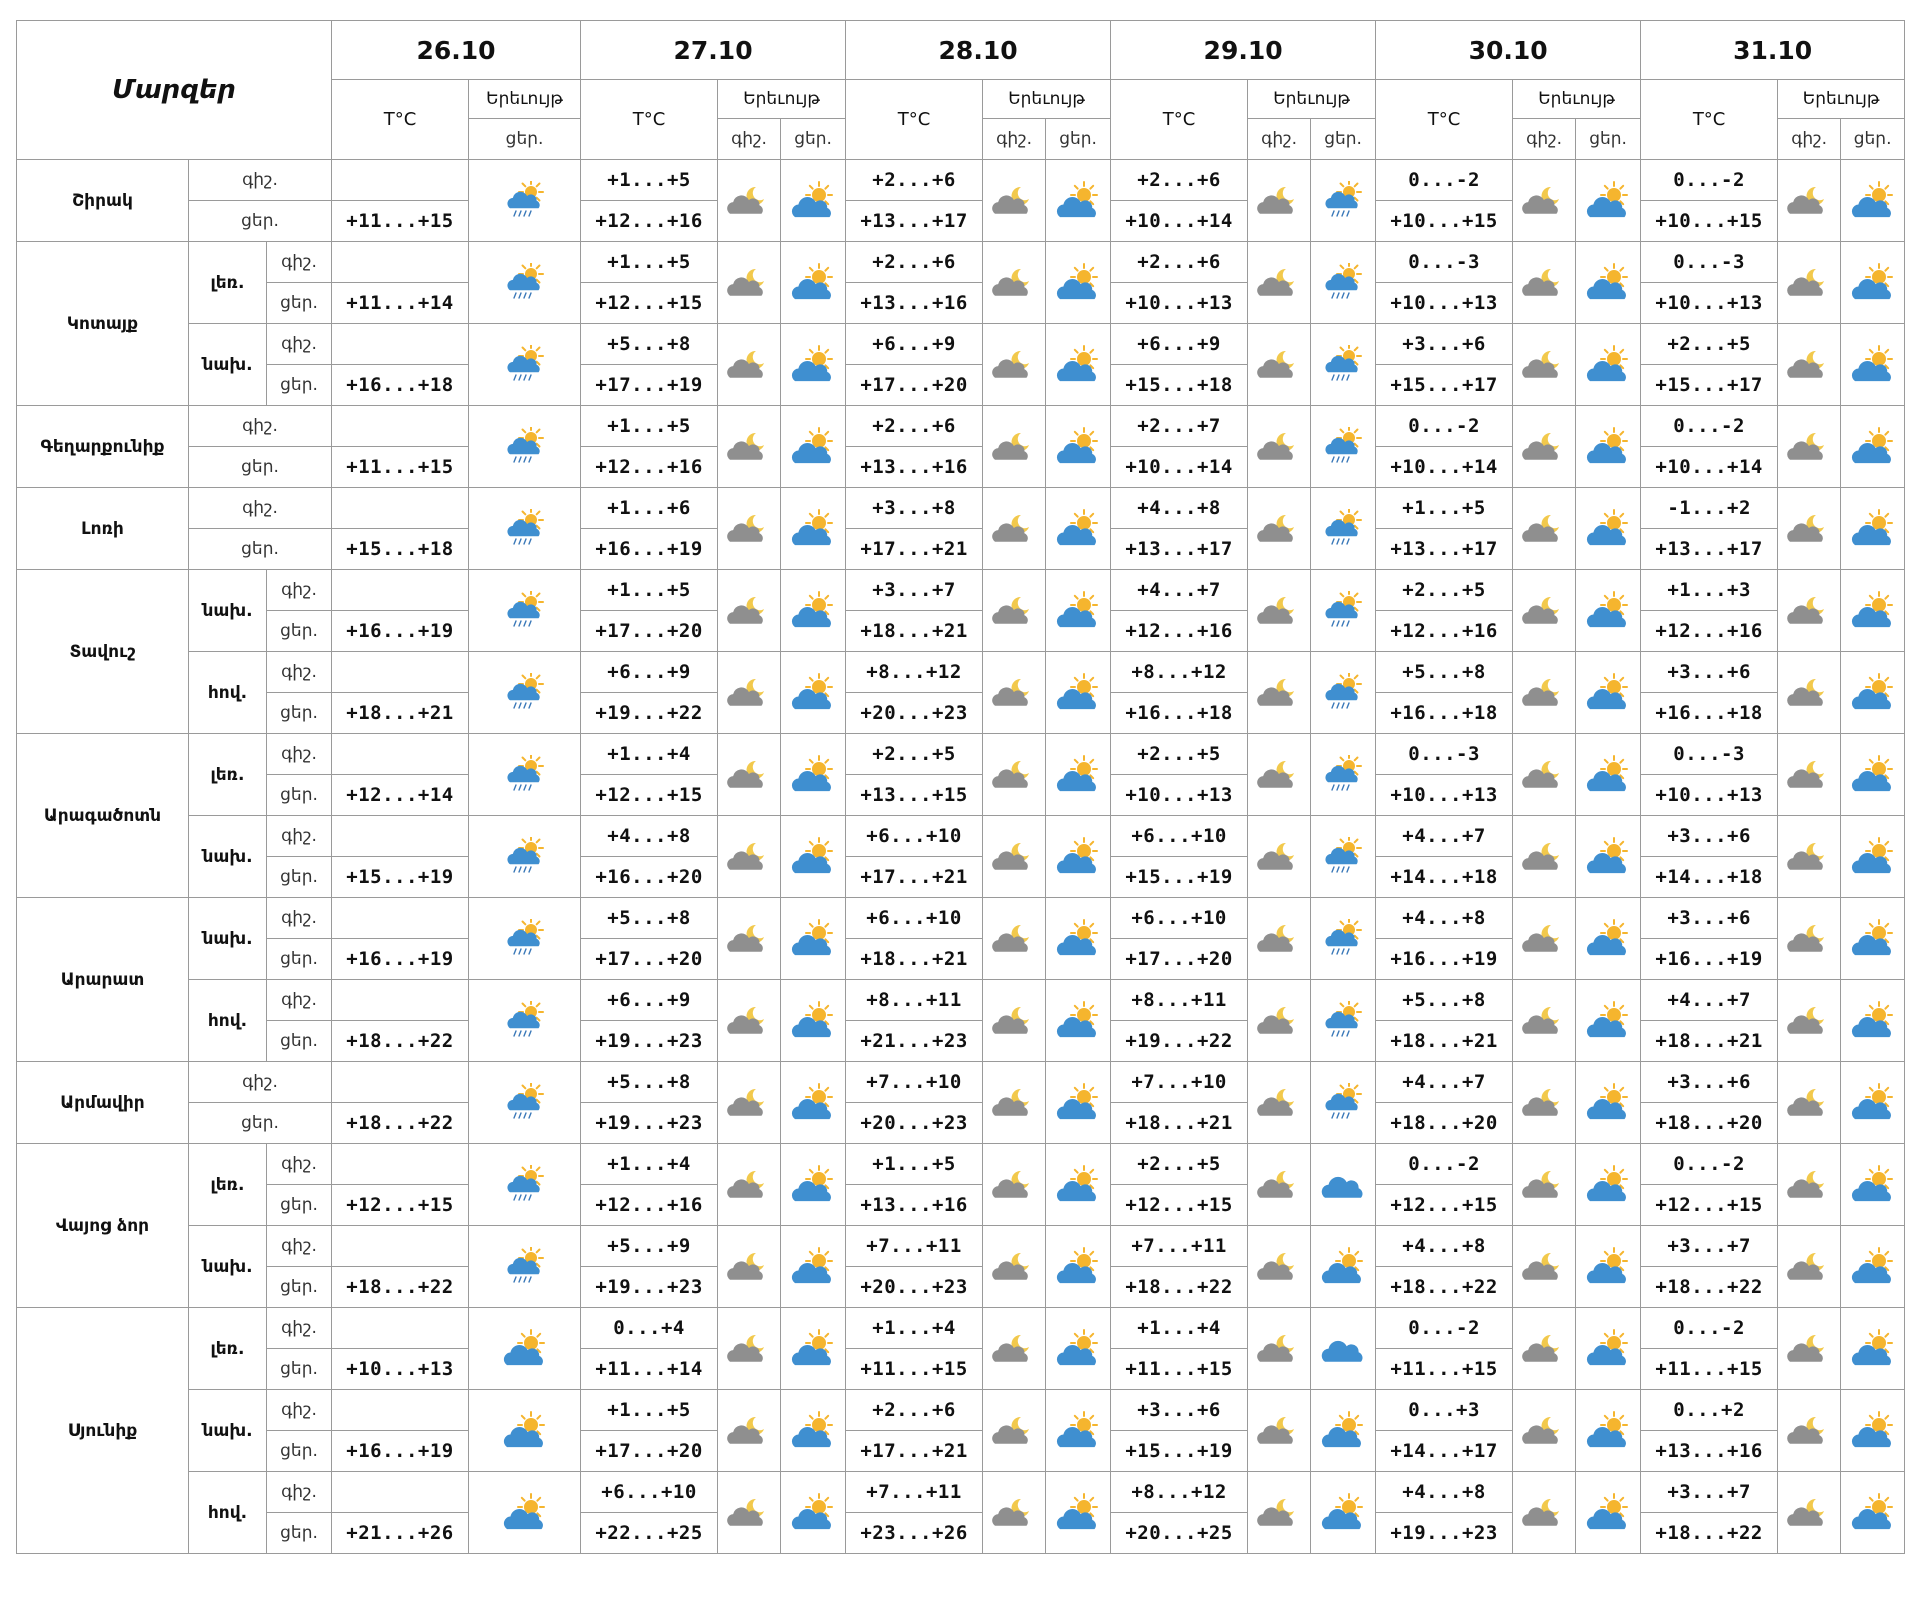 This screenshot has height=1621, width=1920. What do you see at coordinates (1709, 590) in the screenshot?
I see `night-temp: +1...+3` at bounding box center [1709, 590].